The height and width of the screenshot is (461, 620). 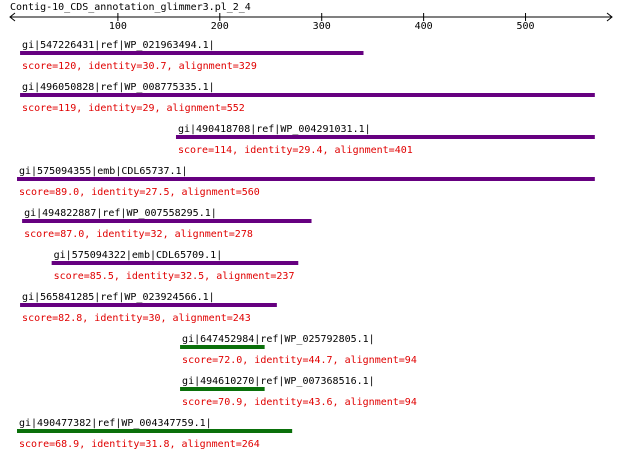 What do you see at coordinates (118, 297) in the screenshot?
I see `feature-label: gi|565841285|ref|WP_023924566.1|` at bounding box center [118, 297].